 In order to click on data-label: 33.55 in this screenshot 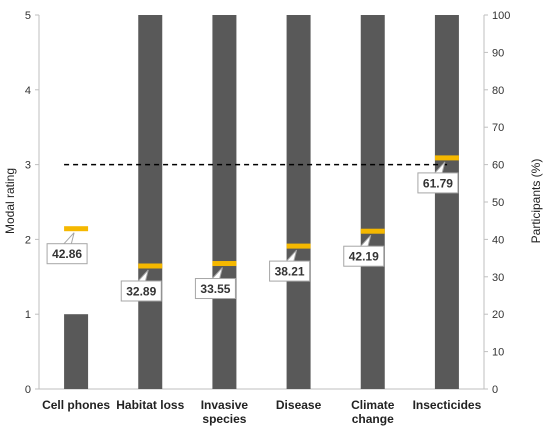, I will do `click(215, 289)`.